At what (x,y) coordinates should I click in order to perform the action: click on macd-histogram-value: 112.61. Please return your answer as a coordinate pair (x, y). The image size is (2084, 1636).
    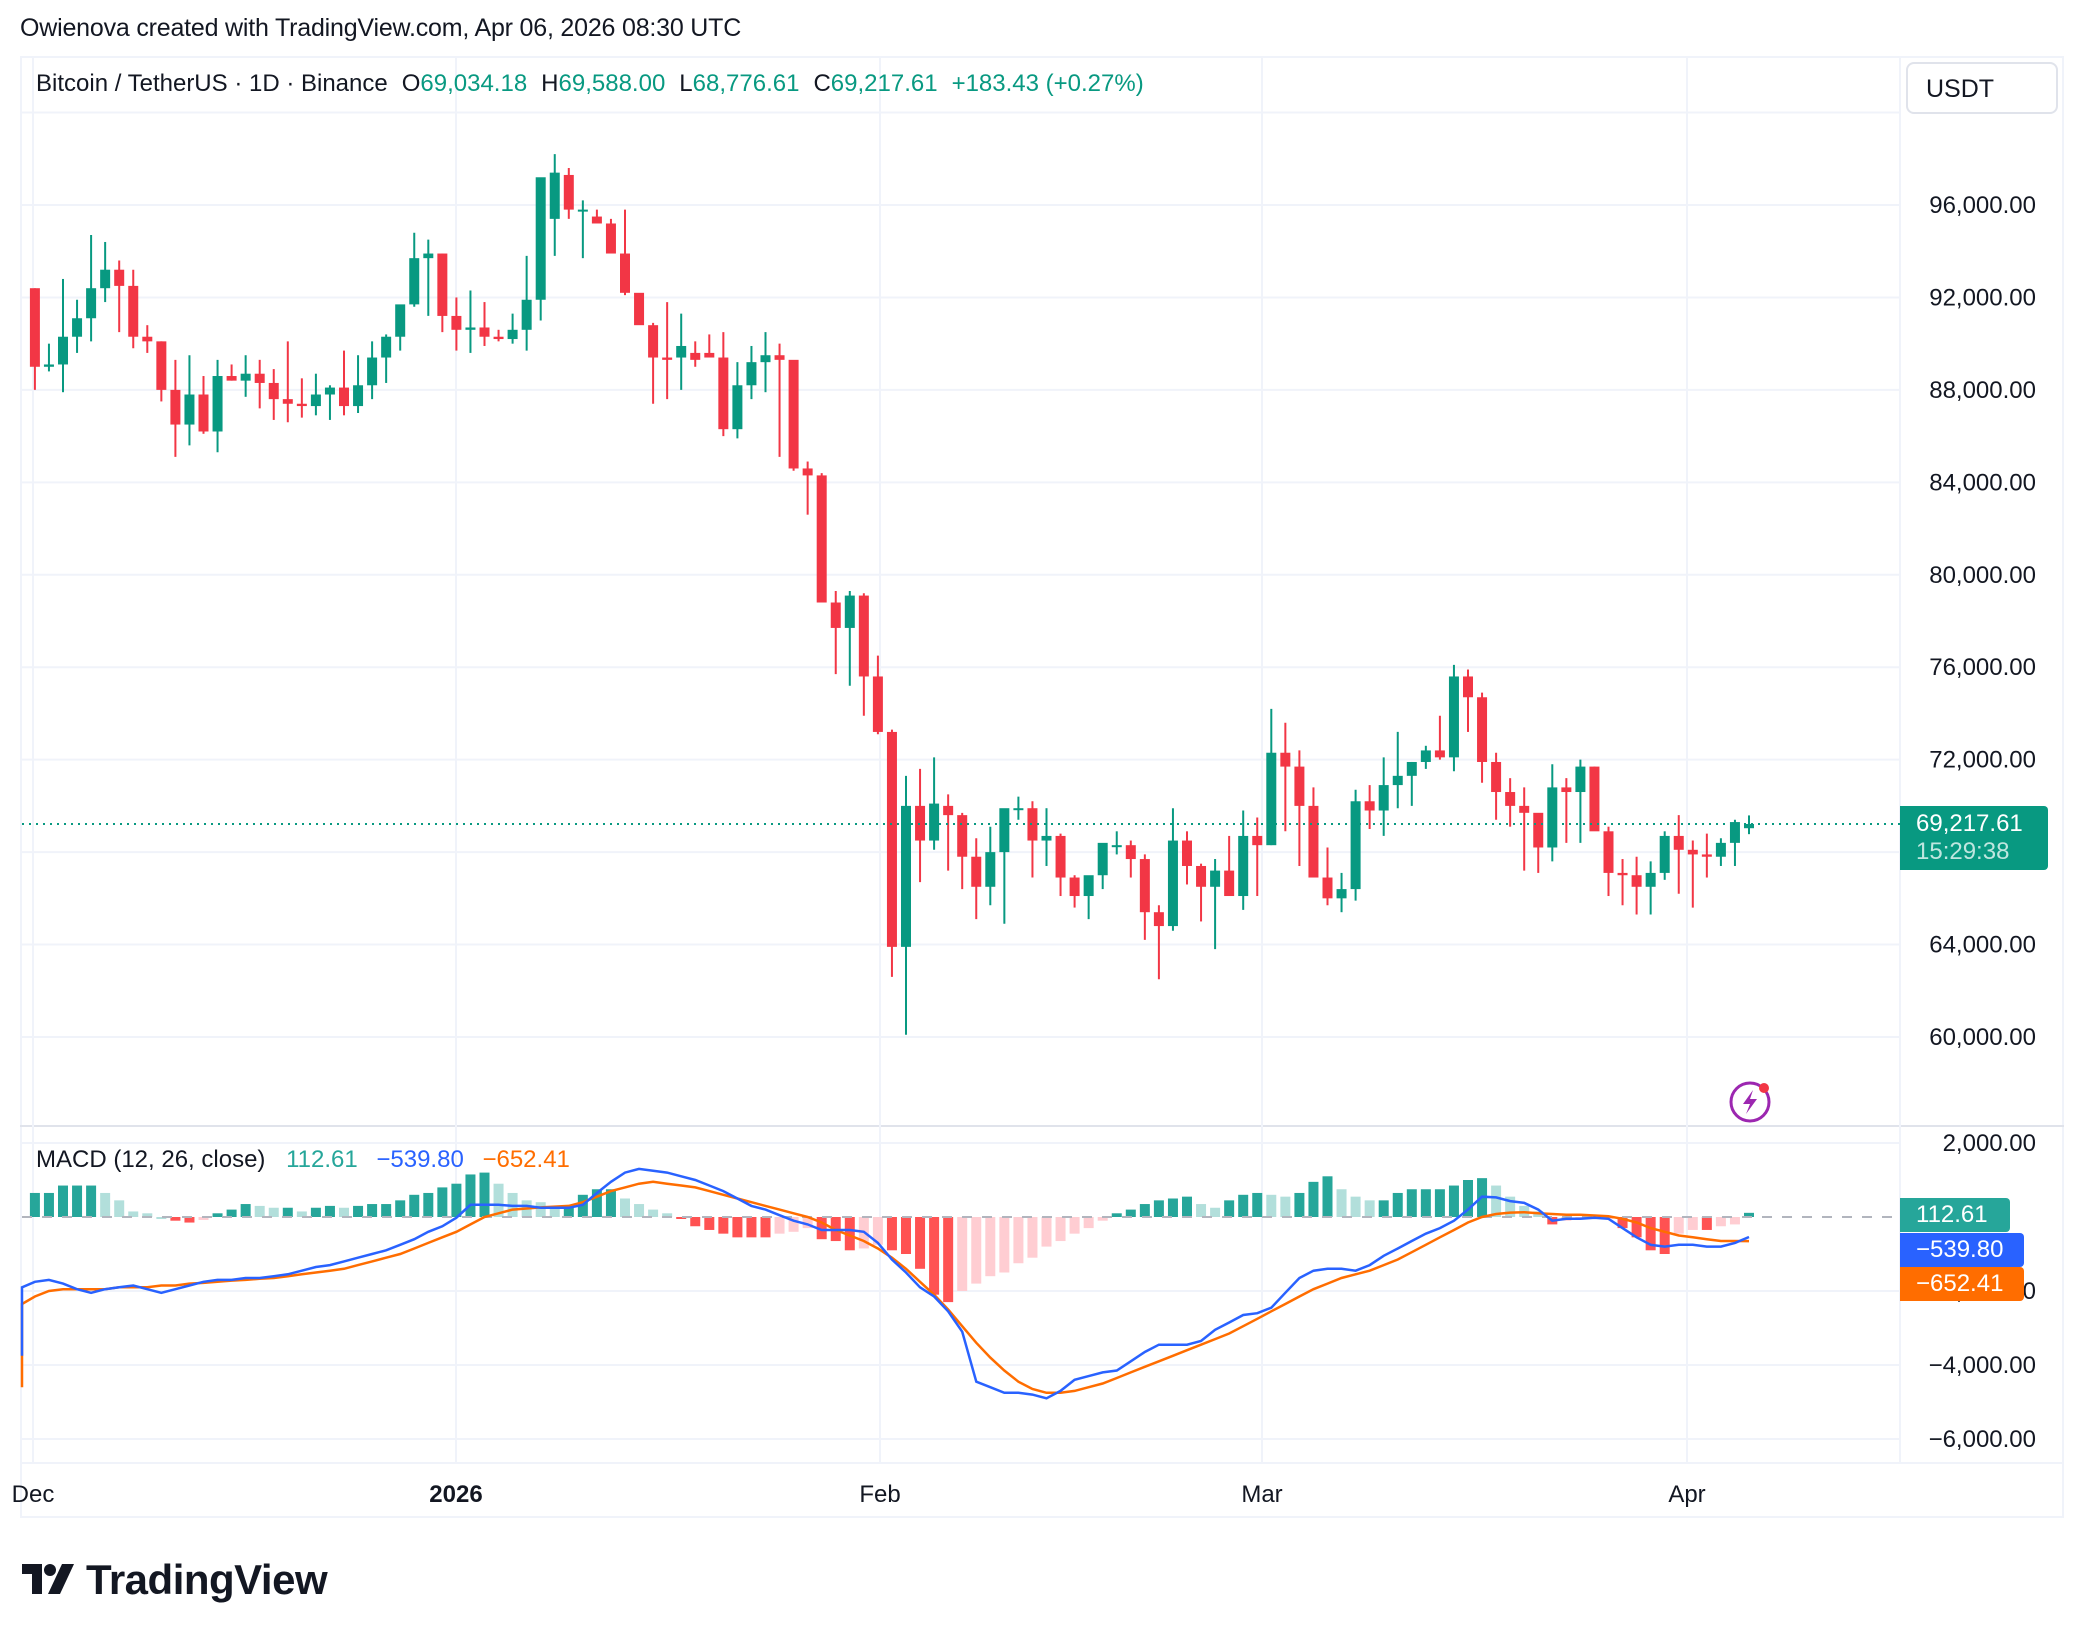
    Looking at the image, I should click on (322, 1159).